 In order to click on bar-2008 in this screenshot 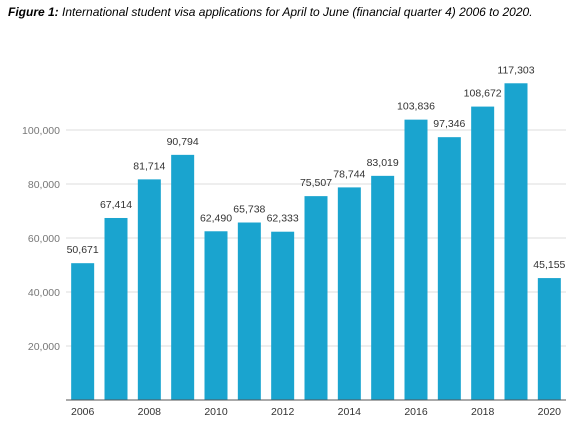, I will do `click(149, 289)`.